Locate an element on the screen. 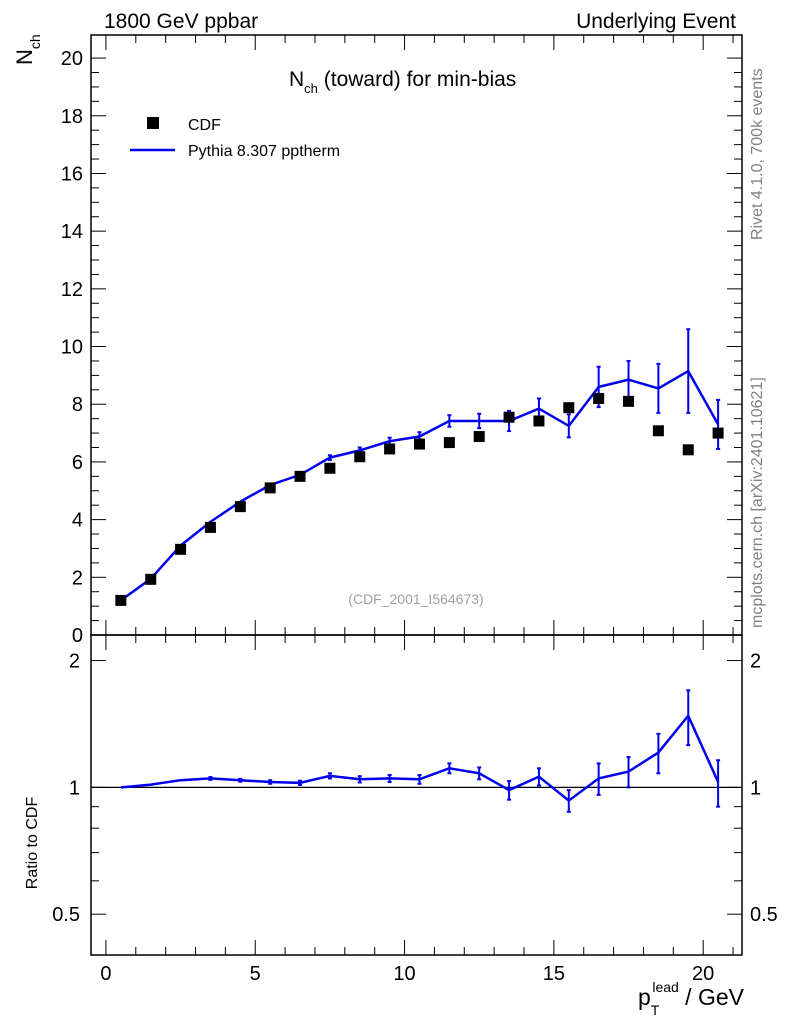 Image resolution: width=786 pixels, height=1024 pixels. main-y-tick-label: 10 is located at coordinates (72, 348).